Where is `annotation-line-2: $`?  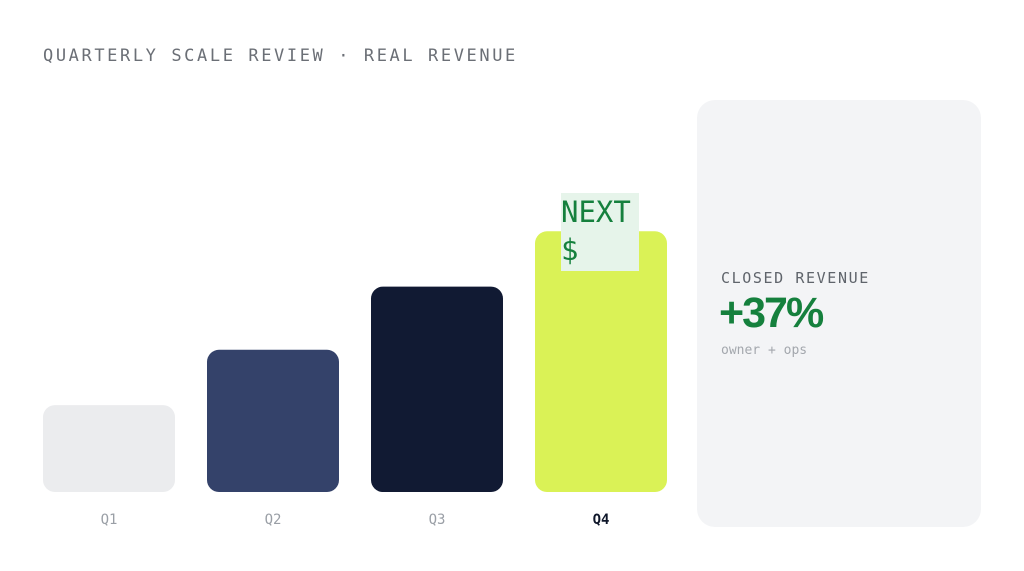 annotation-line-2: $ is located at coordinates (570, 250).